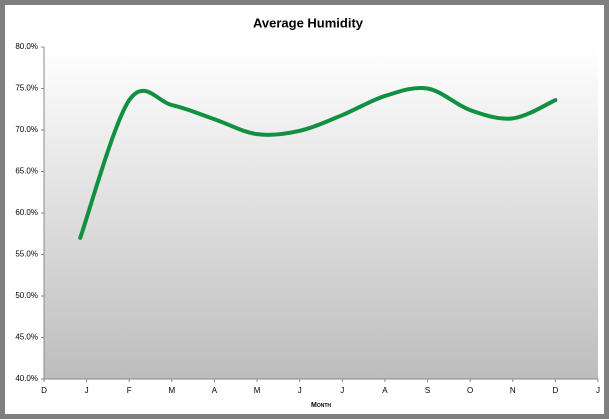 This screenshot has height=419, width=609. What do you see at coordinates (26, 88) in the screenshot?
I see `y-tick-label: 75.0%` at bounding box center [26, 88].